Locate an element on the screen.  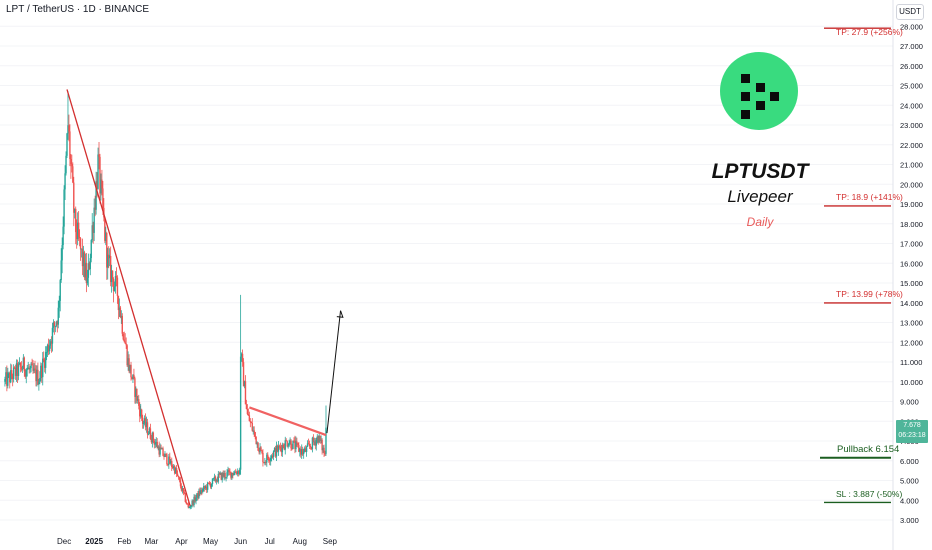
asset-name: Livepeer is located at coordinates (760, 196).